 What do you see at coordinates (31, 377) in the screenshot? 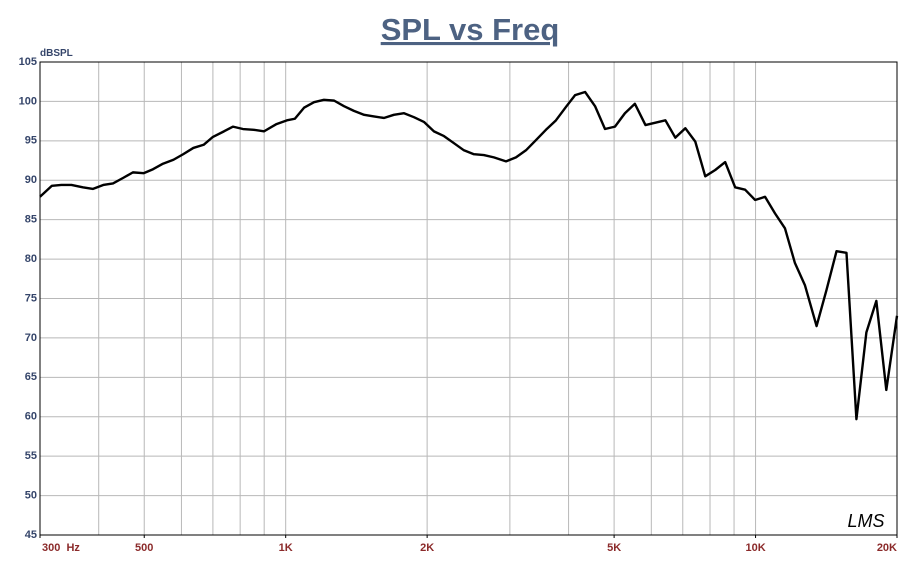
I see `y-tick-label: 65` at bounding box center [31, 377].